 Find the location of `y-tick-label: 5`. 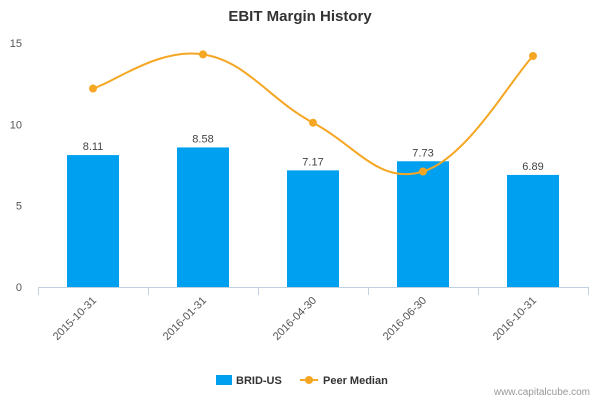

y-tick-label: 5 is located at coordinates (19, 207).